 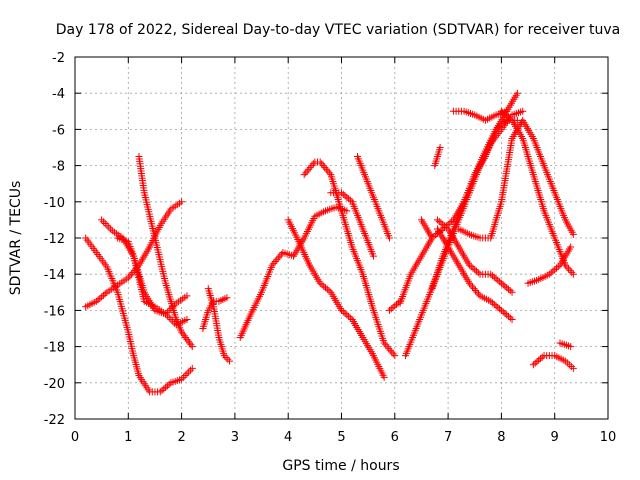 I want to click on y-tick-label: -6, so click(x=58, y=130).